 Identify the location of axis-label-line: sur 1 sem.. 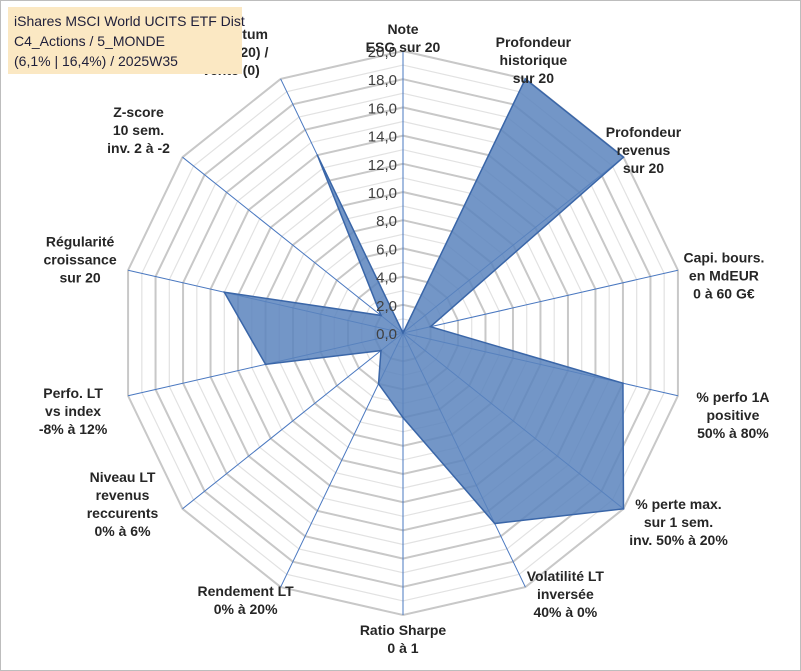
(678, 522).